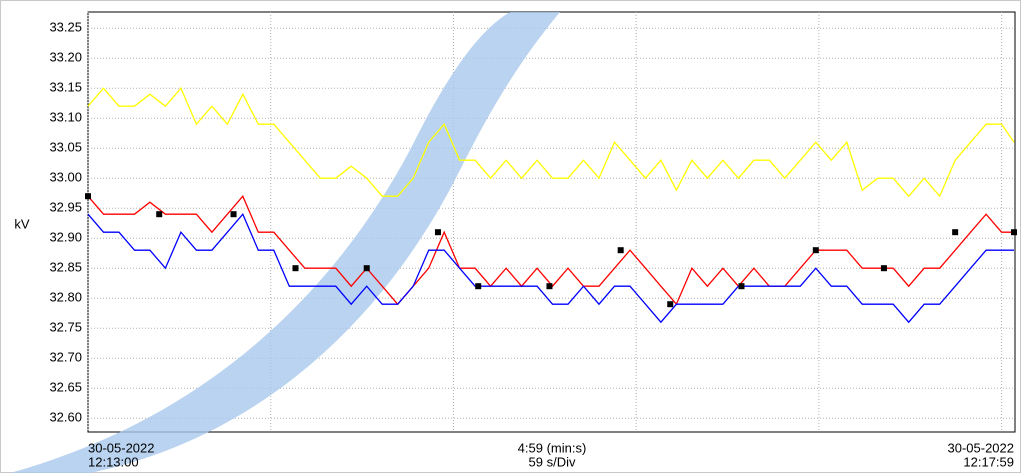  What do you see at coordinates (121, 447) in the screenshot?
I see `x-label-left: 30-05-2022` at bounding box center [121, 447].